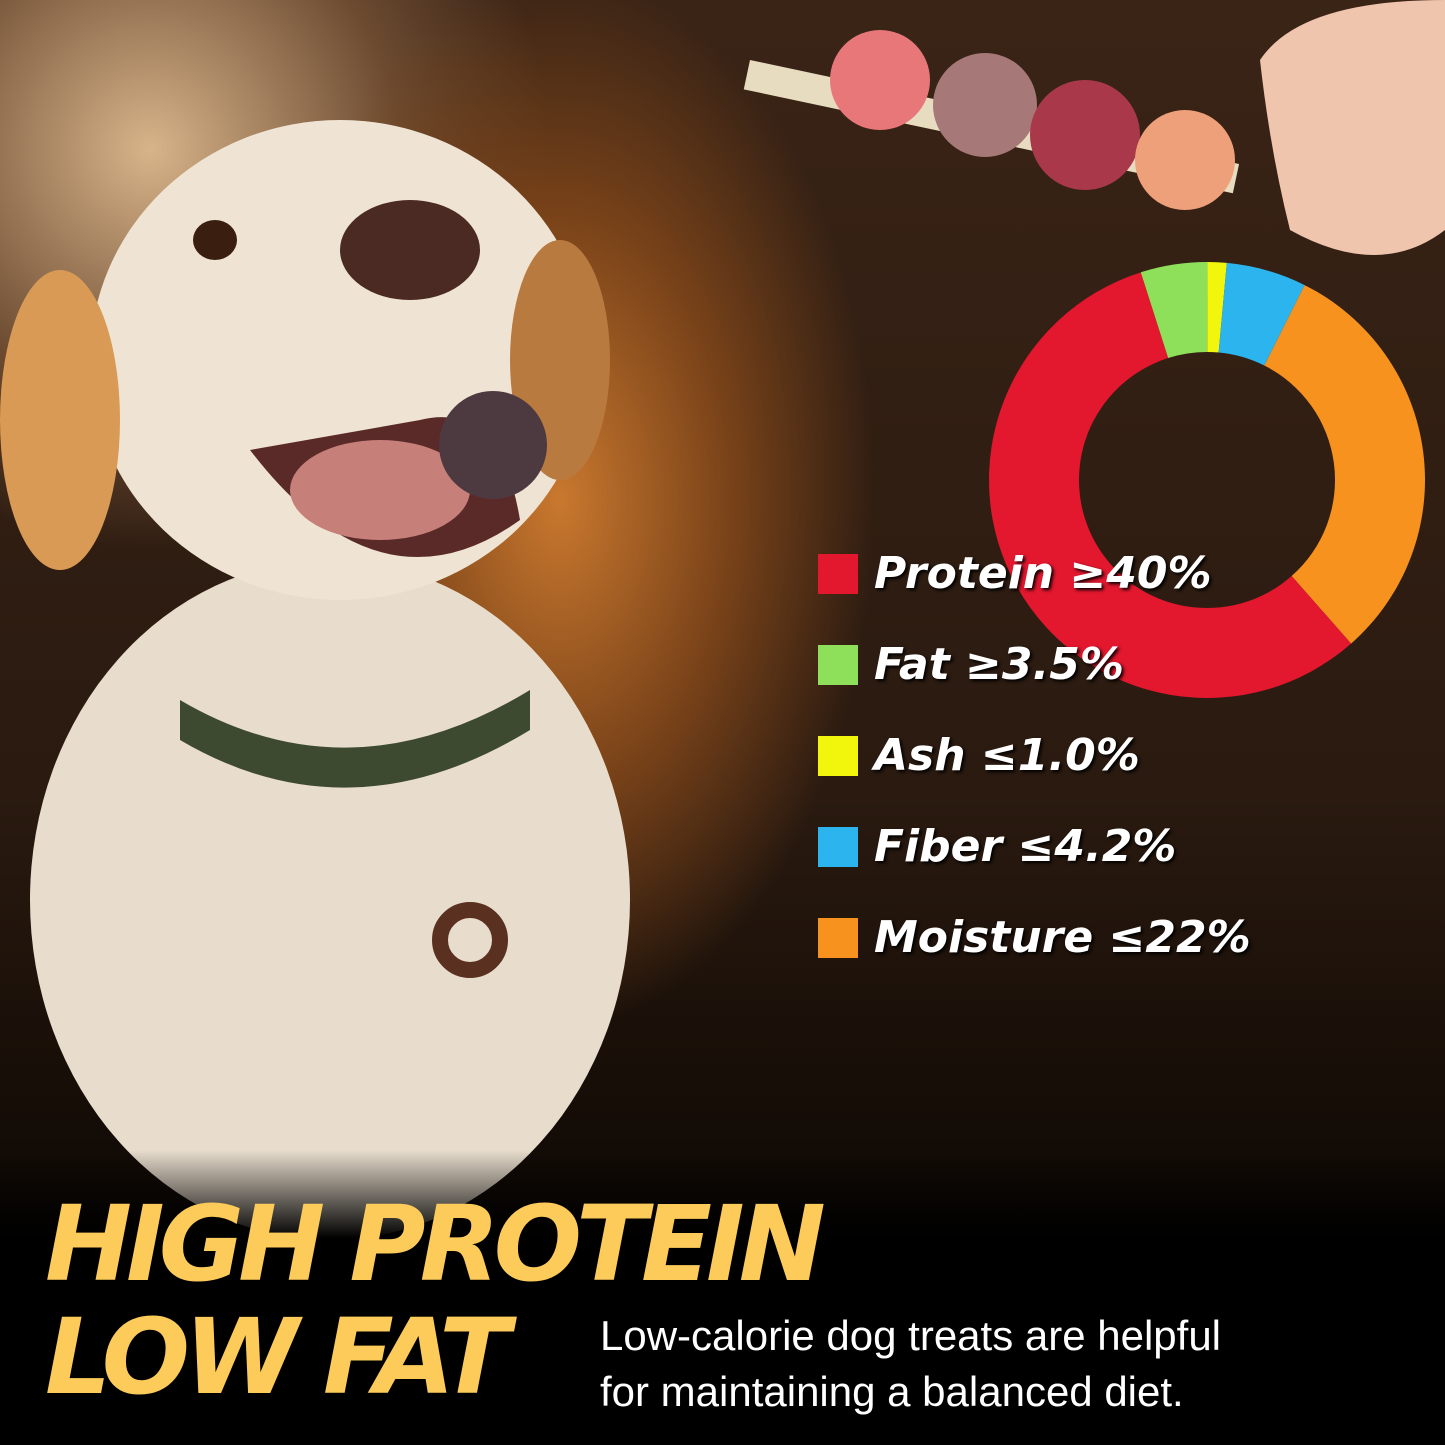  Describe the element at coordinates (1344, 464) in the screenshot. I see `donut-slice-moisture` at that location.